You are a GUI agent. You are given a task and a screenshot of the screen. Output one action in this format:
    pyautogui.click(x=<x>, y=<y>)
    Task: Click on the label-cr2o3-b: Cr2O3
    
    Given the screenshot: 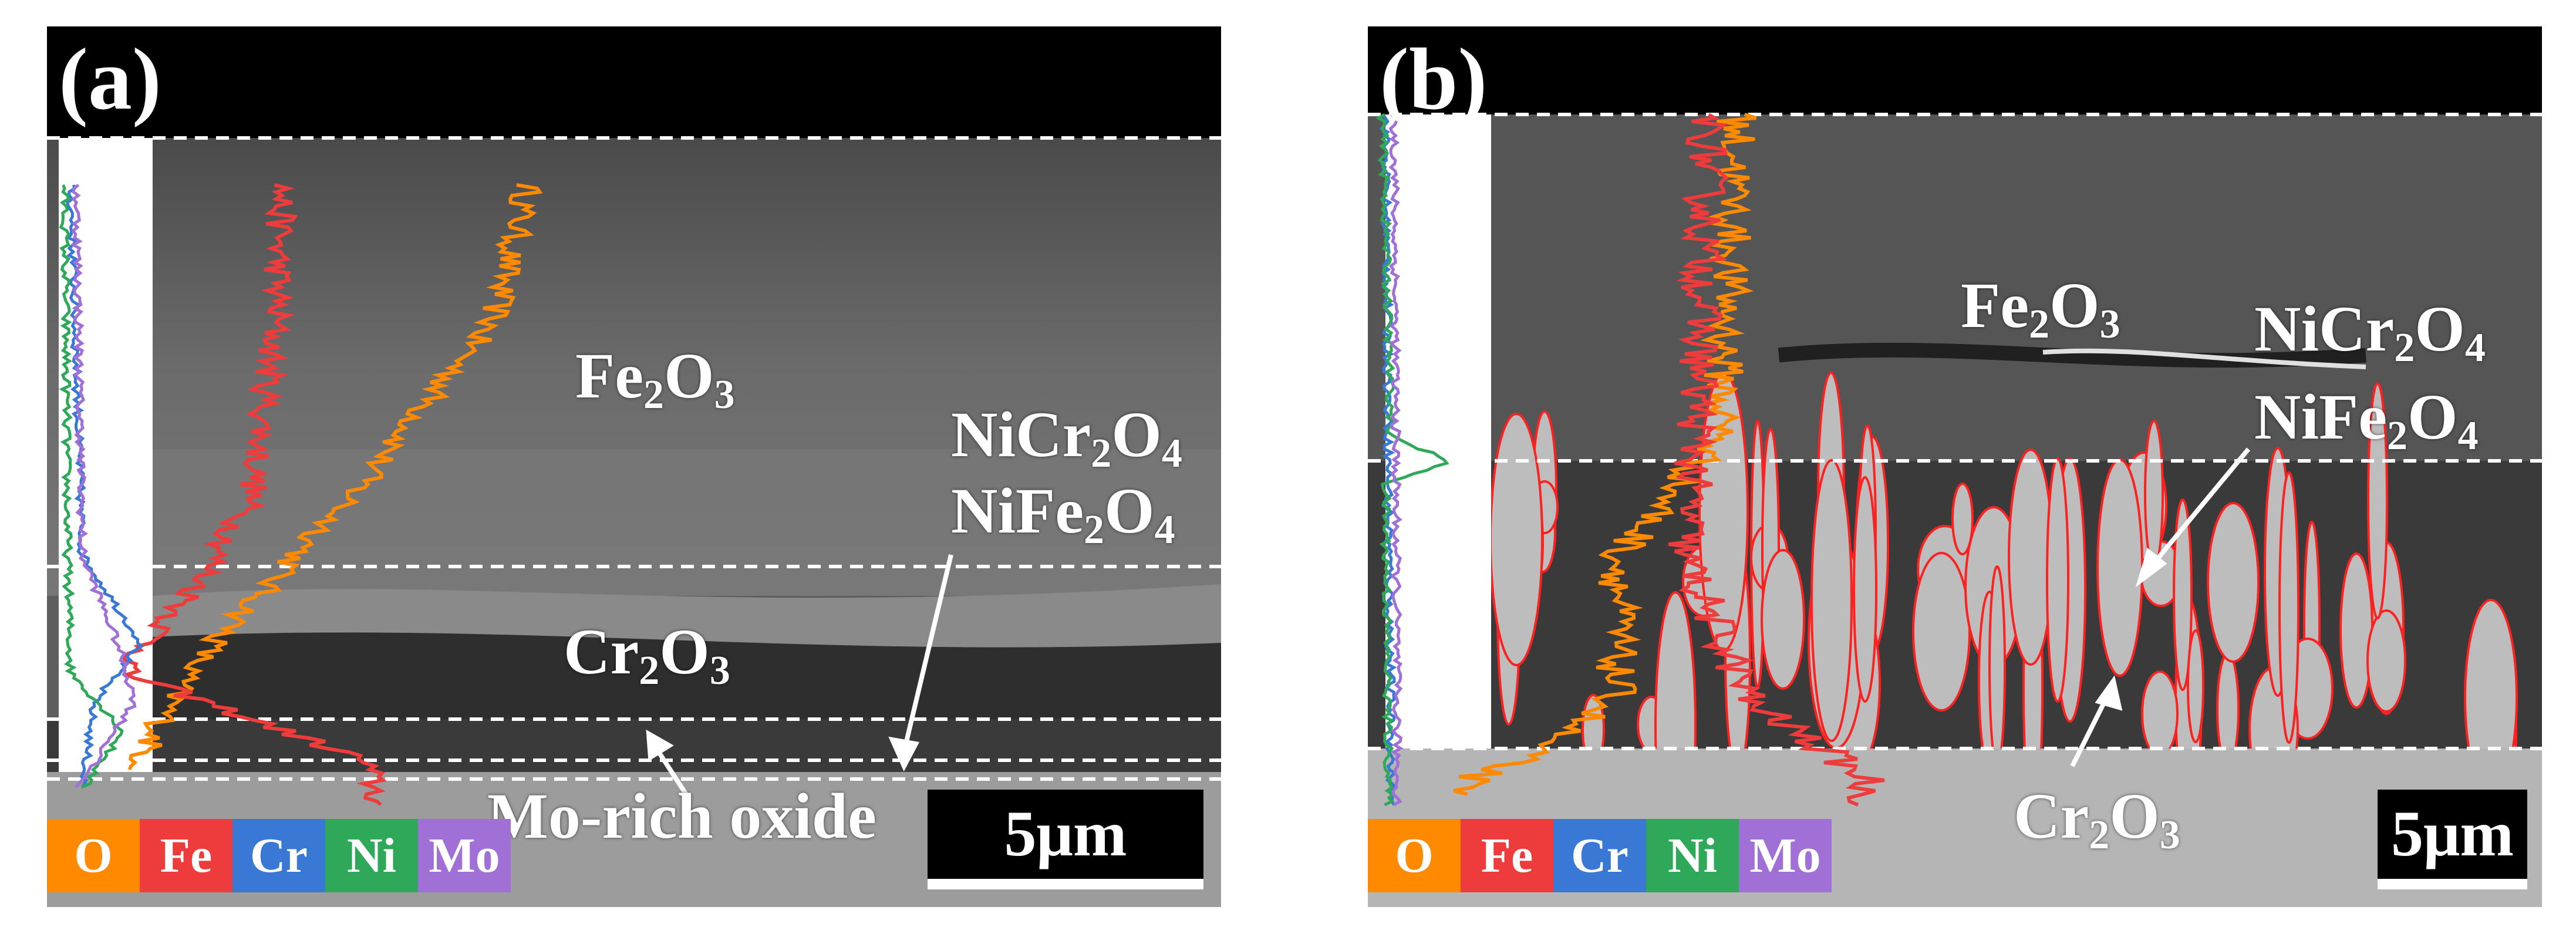 What is the action you would take?
    pyautogui.click(x=2097, y=820)
    